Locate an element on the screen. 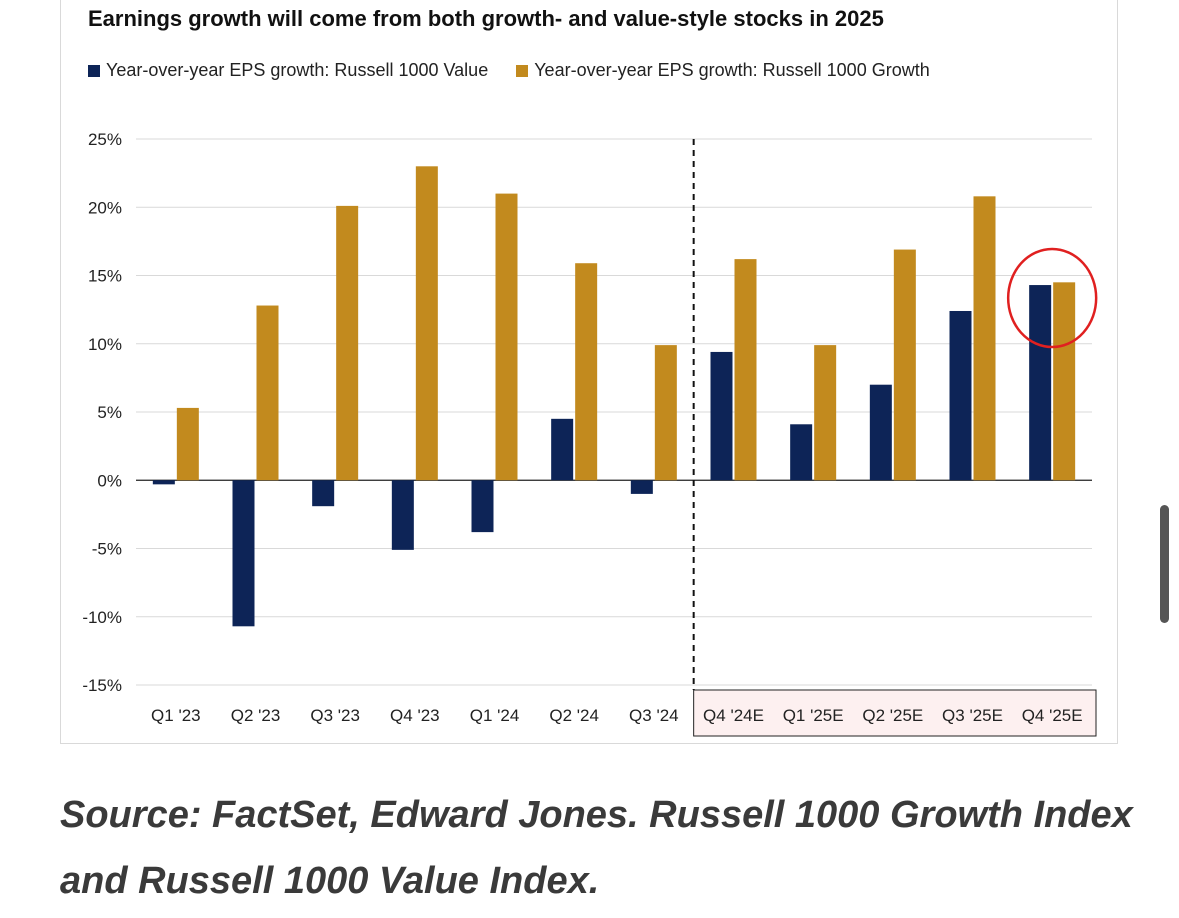 Image resolution: width=1179 pixels, height=918 pixels. x-tick-label: Q1 '24 is located at coordinates (495, 715).